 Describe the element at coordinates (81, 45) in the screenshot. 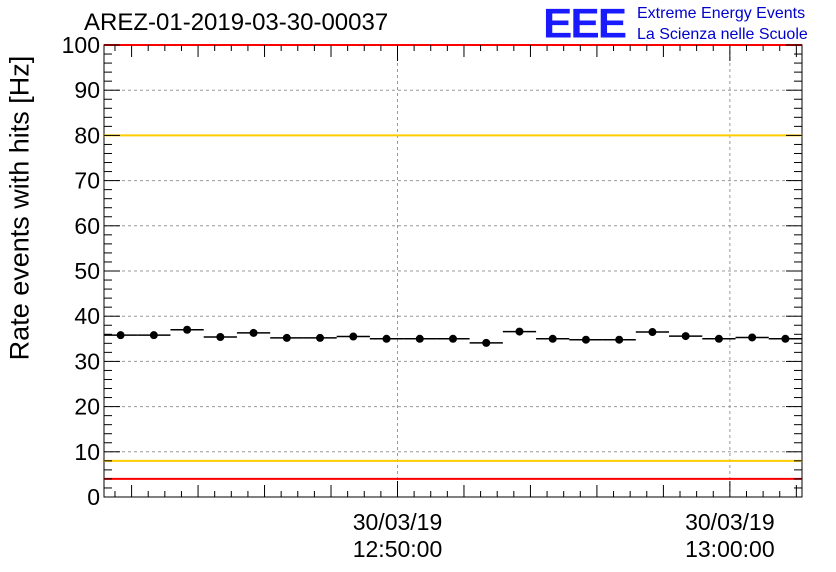

I see `y-tick-label: 100` at that location.